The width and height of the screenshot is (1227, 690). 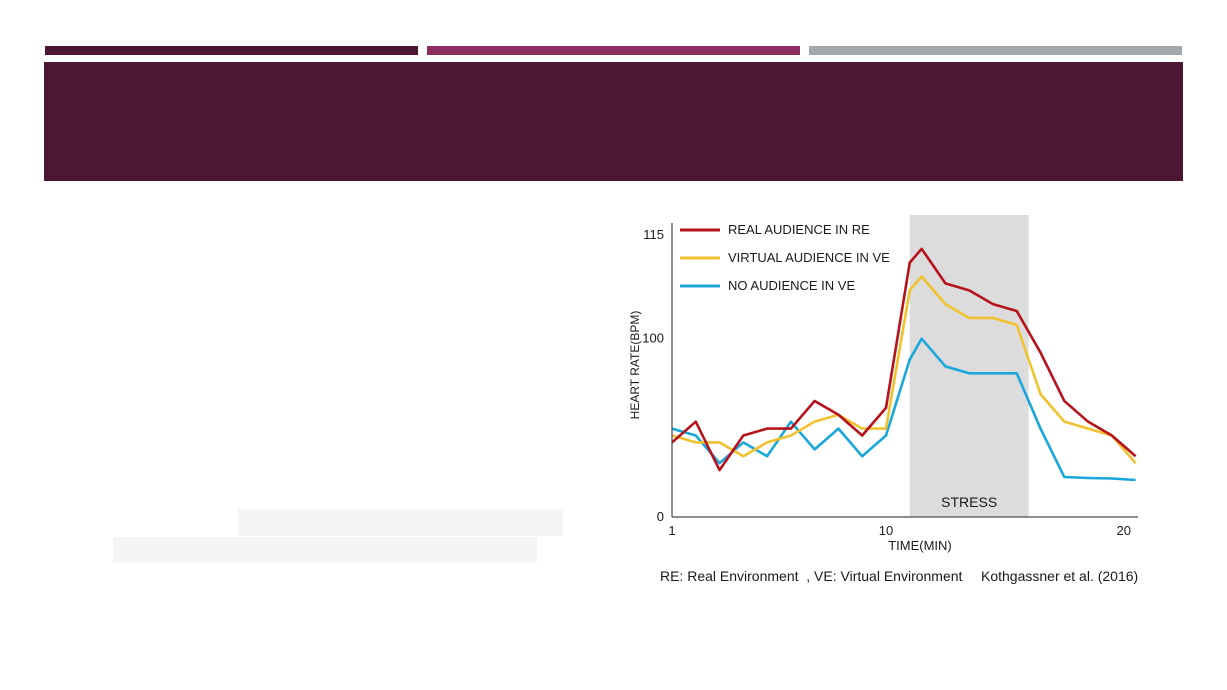 What do you see at coordinates (653, 234) in the screenshot?
I see `y-tick-label: 115` at bounding box center [653, 234].